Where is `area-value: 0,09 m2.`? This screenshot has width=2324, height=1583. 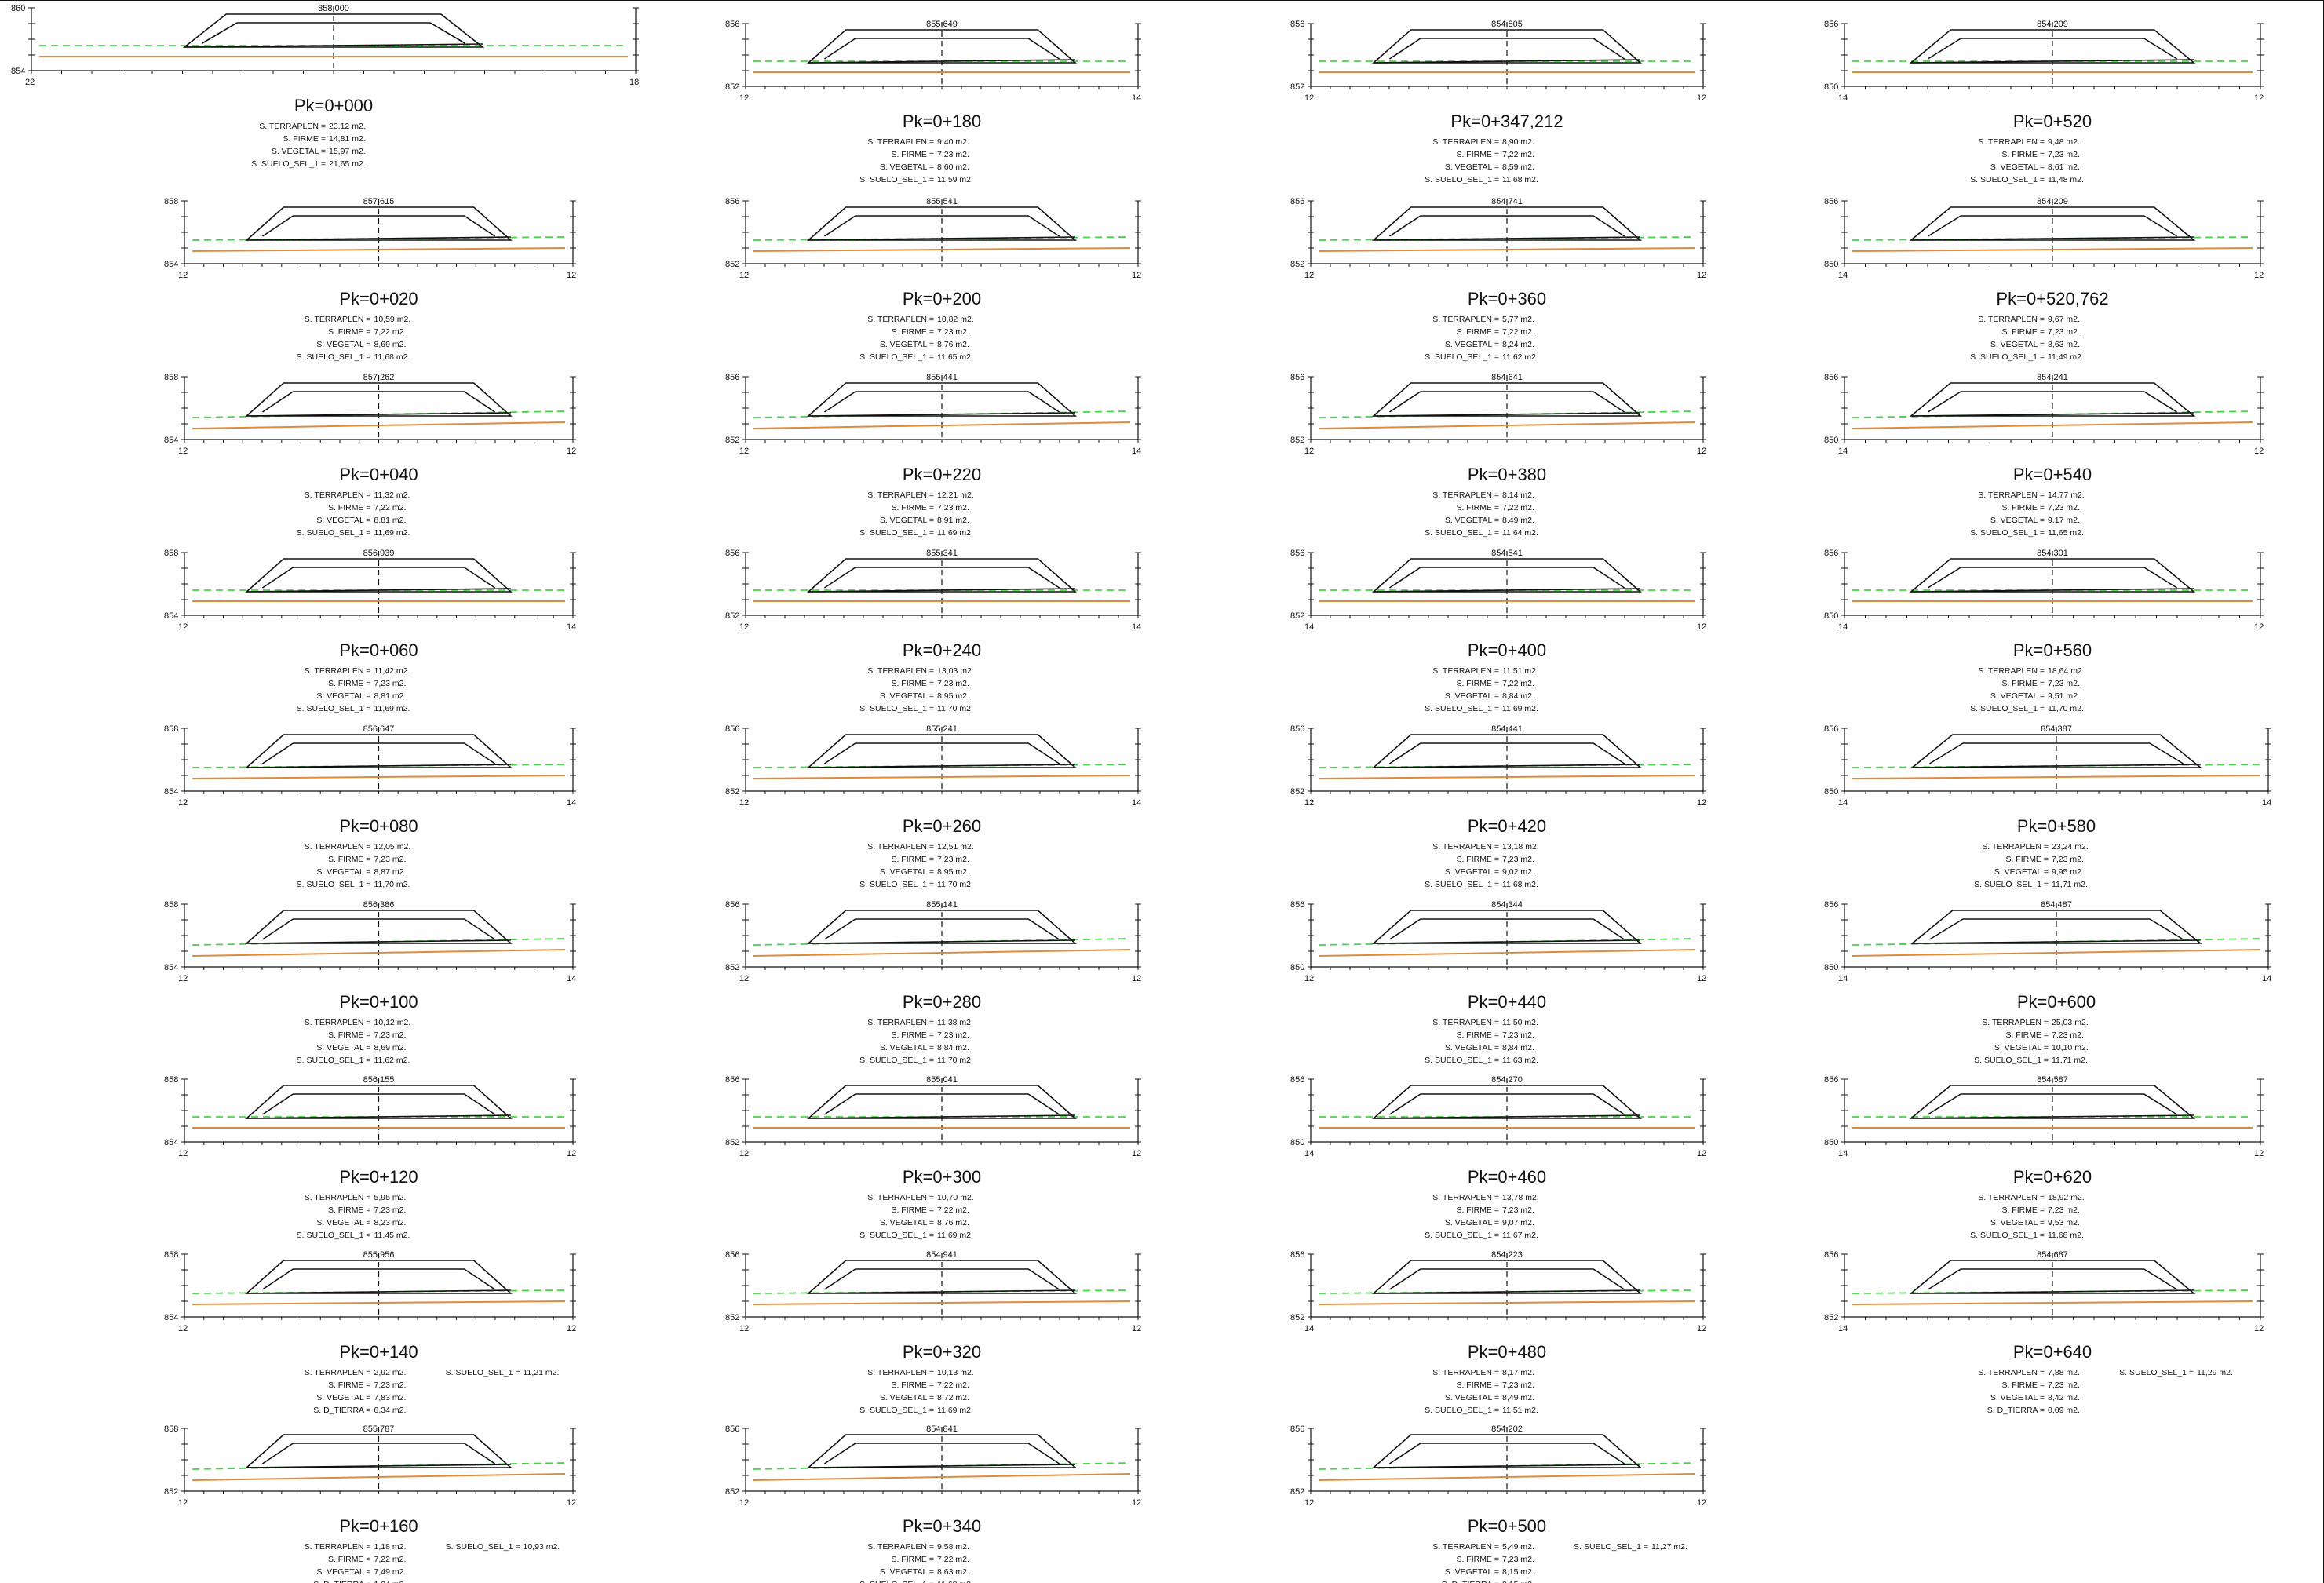 area-value: 0,09 m2. is located at coordinates (2064, 1410).